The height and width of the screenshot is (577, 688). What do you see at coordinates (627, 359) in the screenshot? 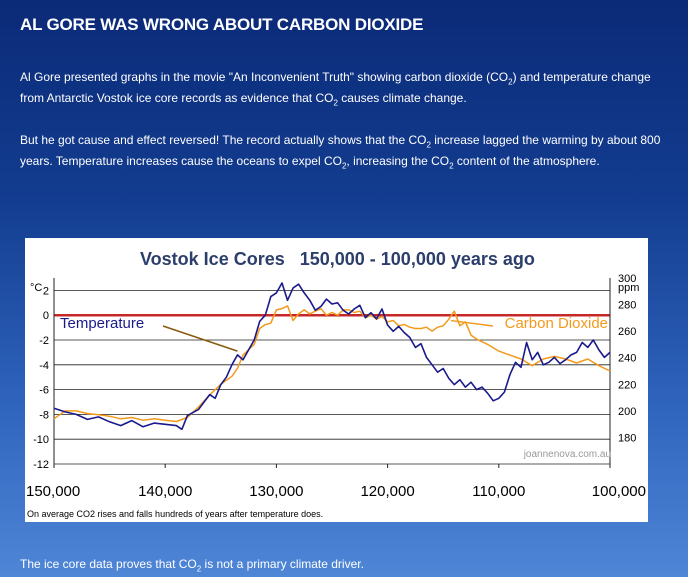
I see `y-right-tick-label: 240` at bounding box center [627, 359].